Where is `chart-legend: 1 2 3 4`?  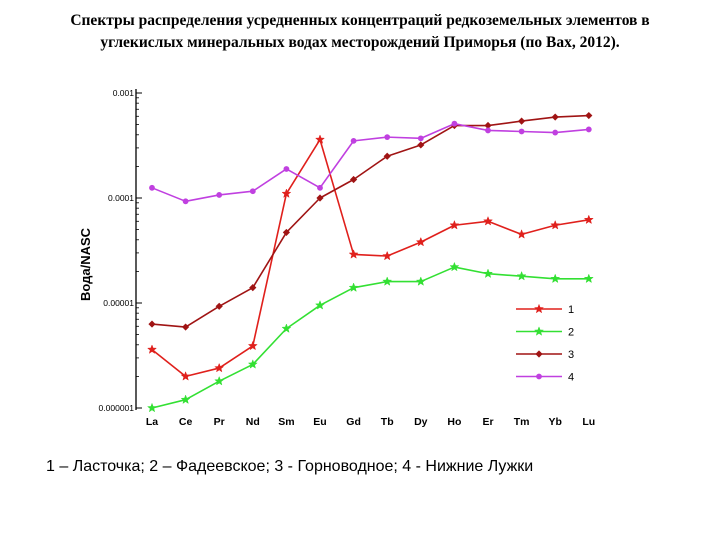
chart-legend: 1 2 3 4 is located at coordinates (545, 343).